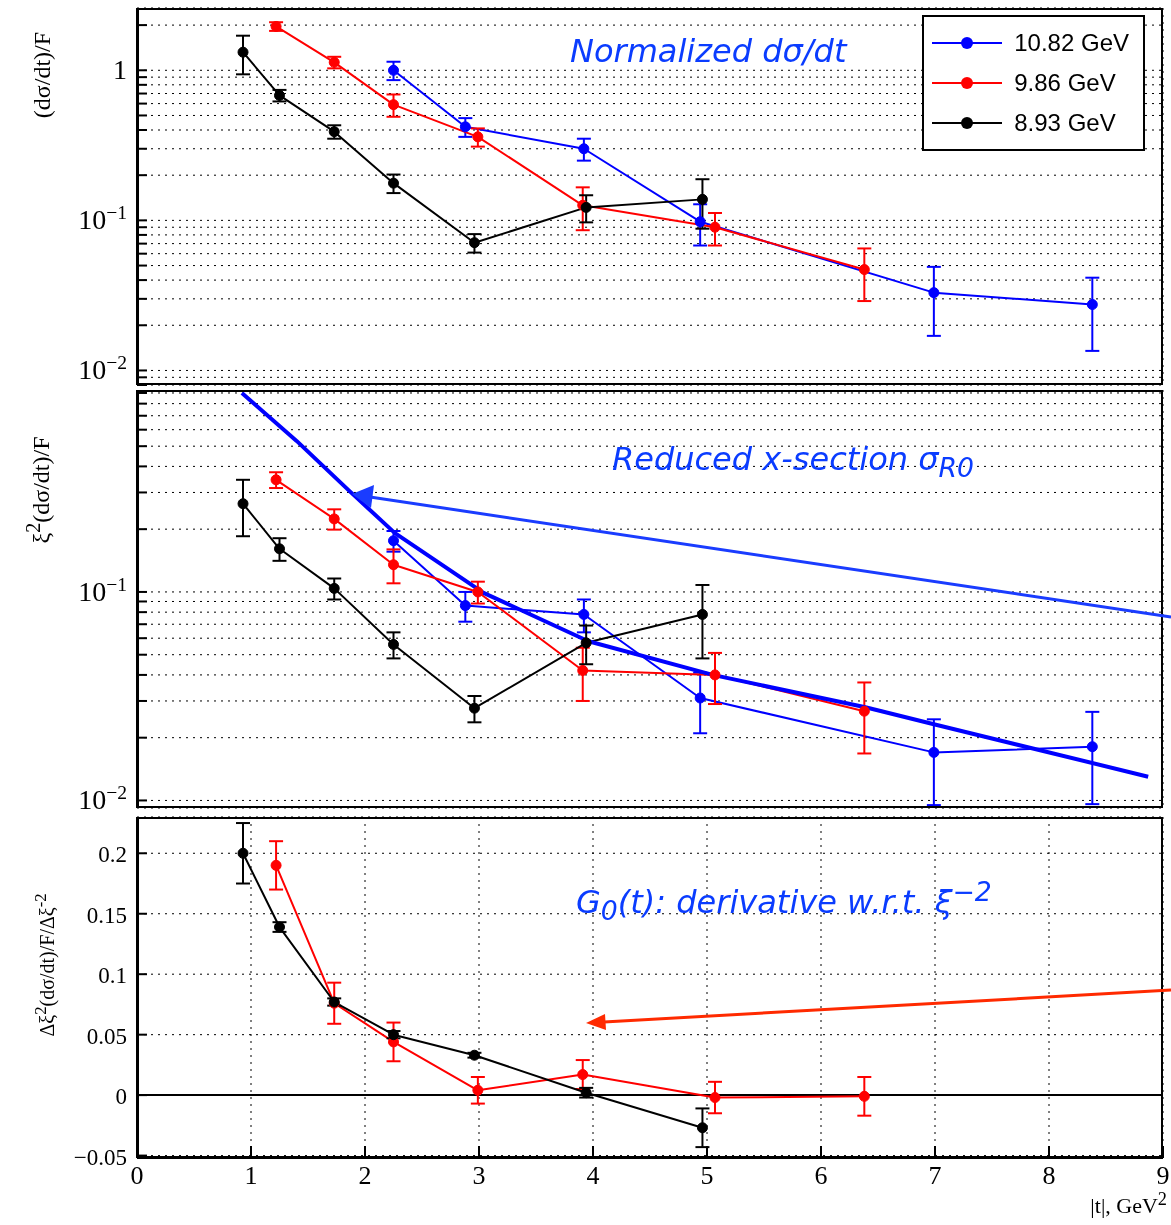 The image size is (1171, 1225). I want to click on annotation: Normalized dσ/dt, so click(708, 51).